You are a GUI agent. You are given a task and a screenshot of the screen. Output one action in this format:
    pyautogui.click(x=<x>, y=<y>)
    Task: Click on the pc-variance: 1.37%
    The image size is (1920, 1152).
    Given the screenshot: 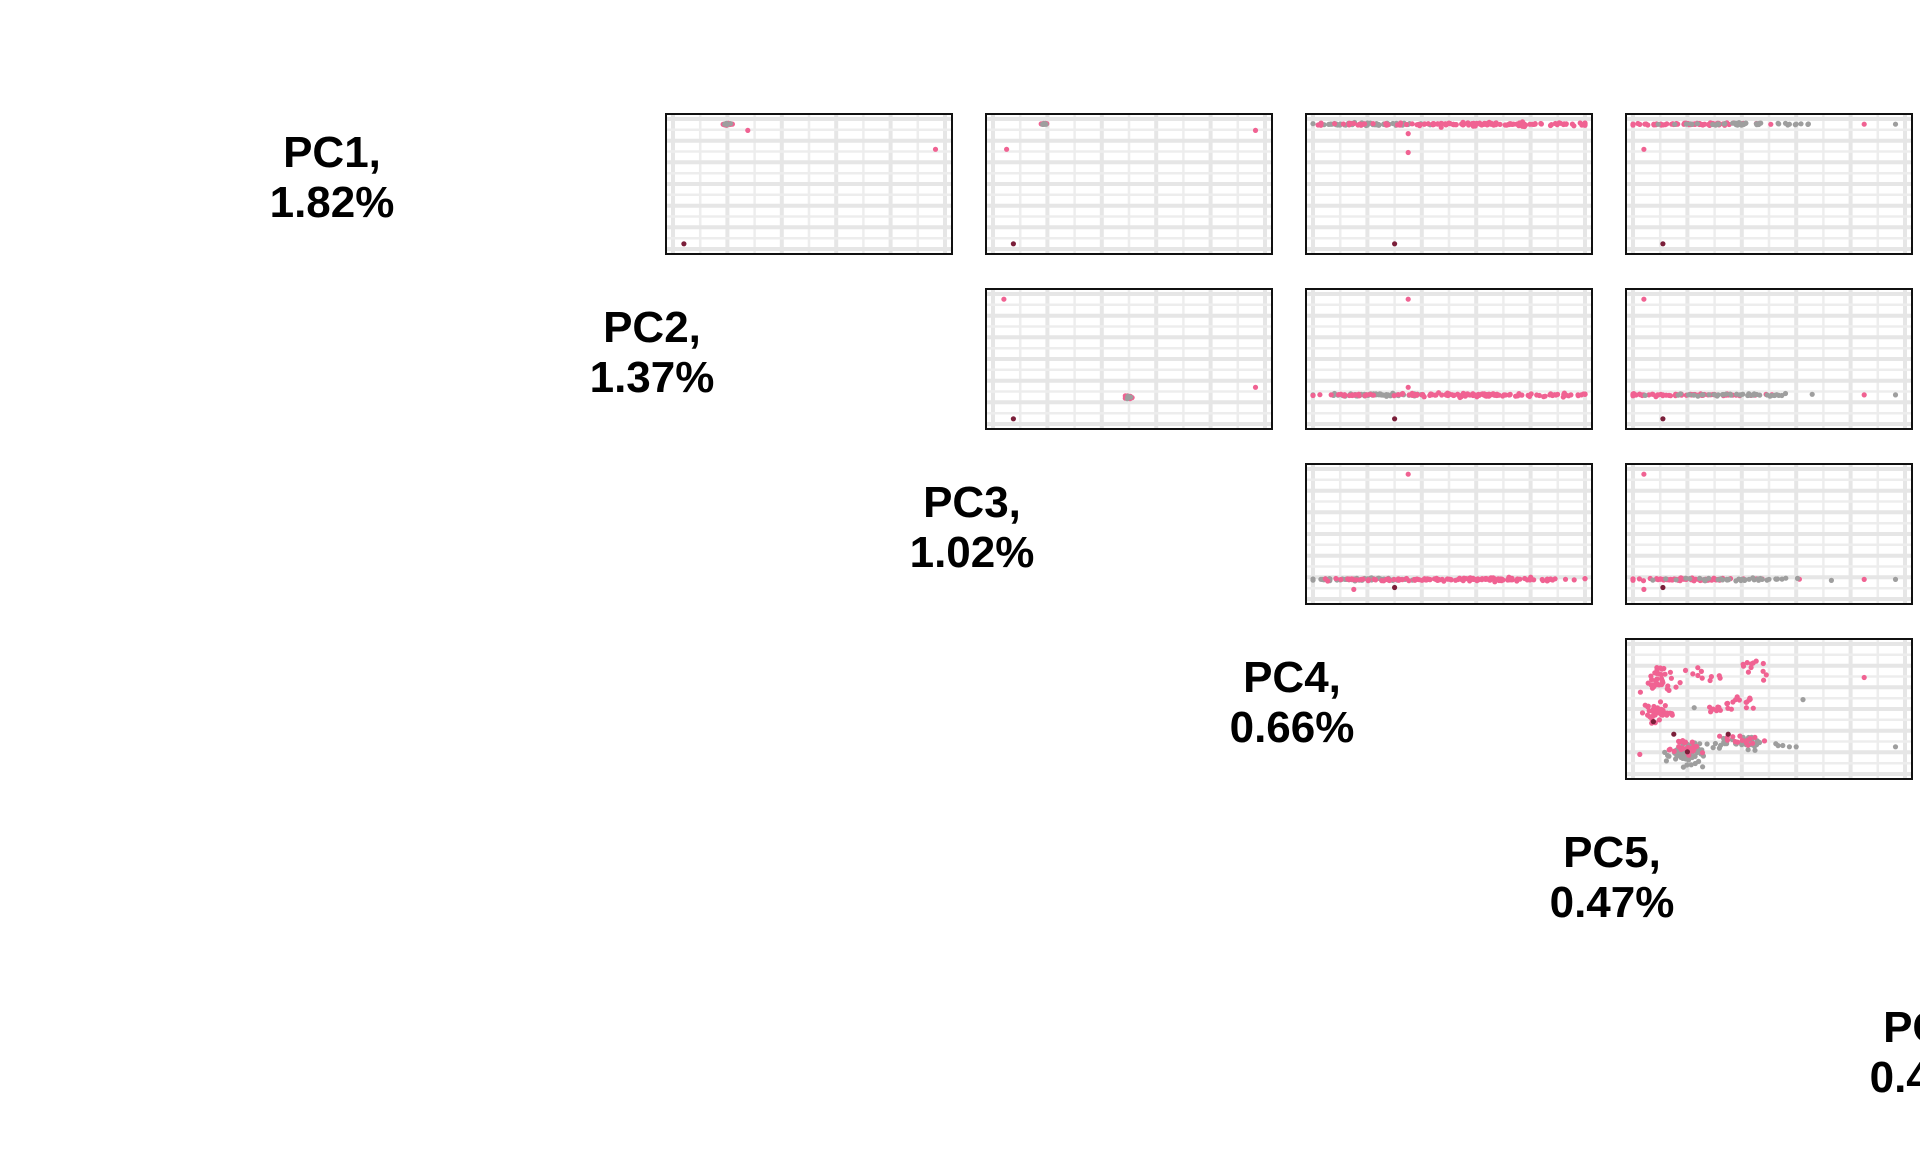 What is the action you would take?
    pyautogui.click(x=652, y=377)
    